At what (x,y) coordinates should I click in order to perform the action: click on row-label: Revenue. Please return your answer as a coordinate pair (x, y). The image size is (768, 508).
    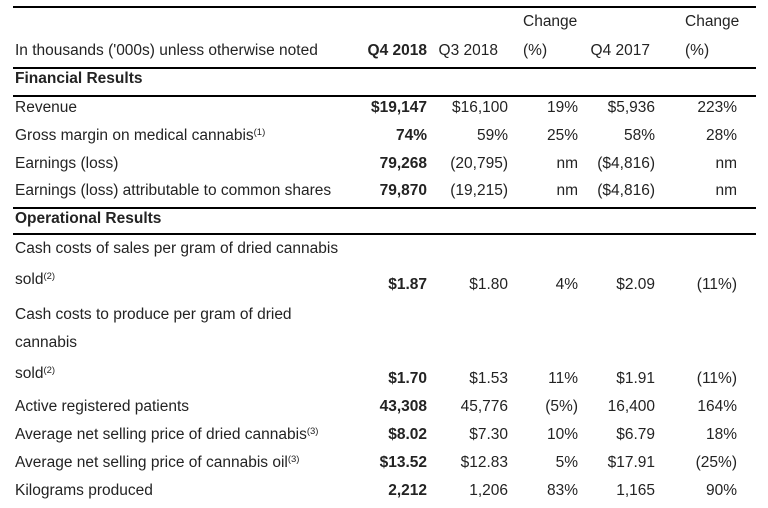
    Looking at the image, I should click on (180, 110).